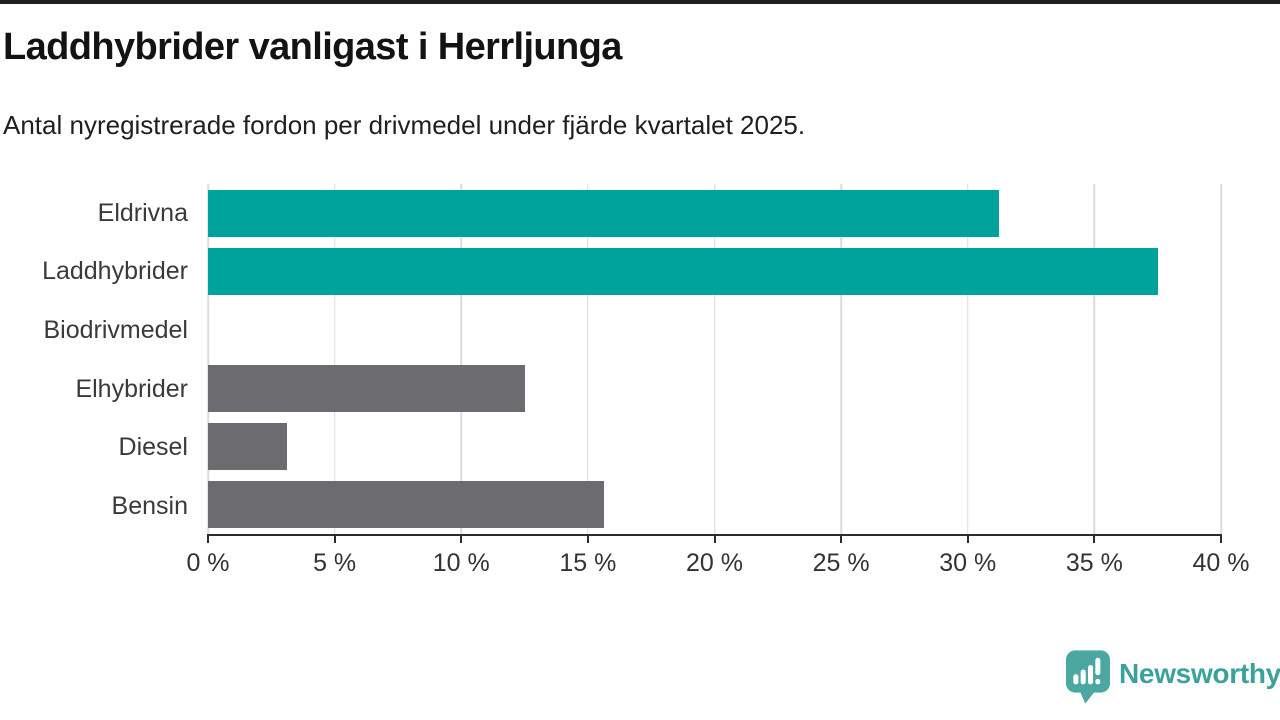  What do you see at coordinates (683, 271) in the screenshot?
I see `bar-laddhybrider` at bounding box center [683, 271].